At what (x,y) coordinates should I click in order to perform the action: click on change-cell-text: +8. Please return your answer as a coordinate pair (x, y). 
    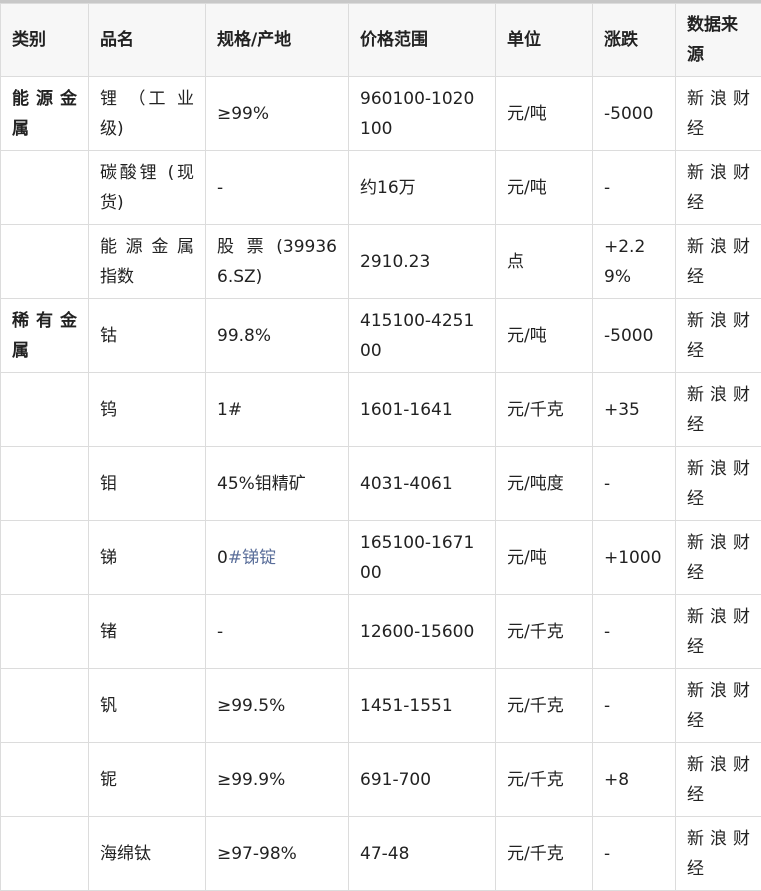
    Looking at the image, I should click on (616, 780).